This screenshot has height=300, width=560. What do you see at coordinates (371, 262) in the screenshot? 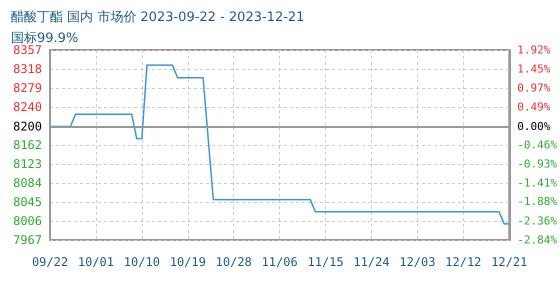
I see `x-tick-label: 11/24` at bounding box center [371, 262].